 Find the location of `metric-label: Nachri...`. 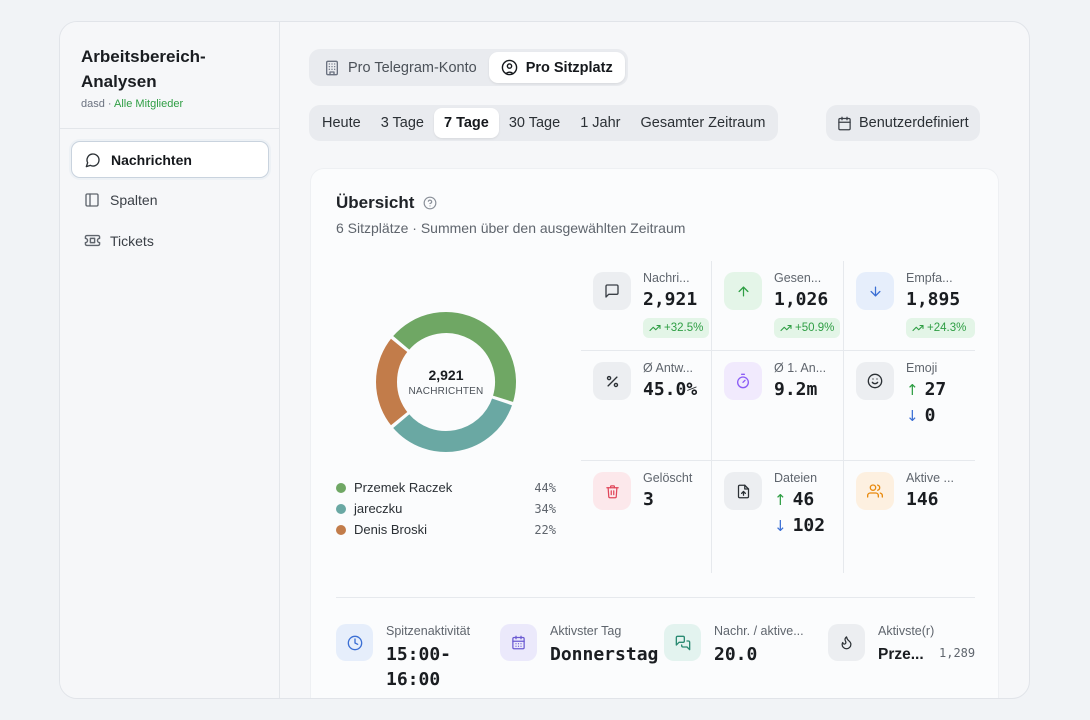

metric-label: Nachri... is located at coordinates (666, 278).